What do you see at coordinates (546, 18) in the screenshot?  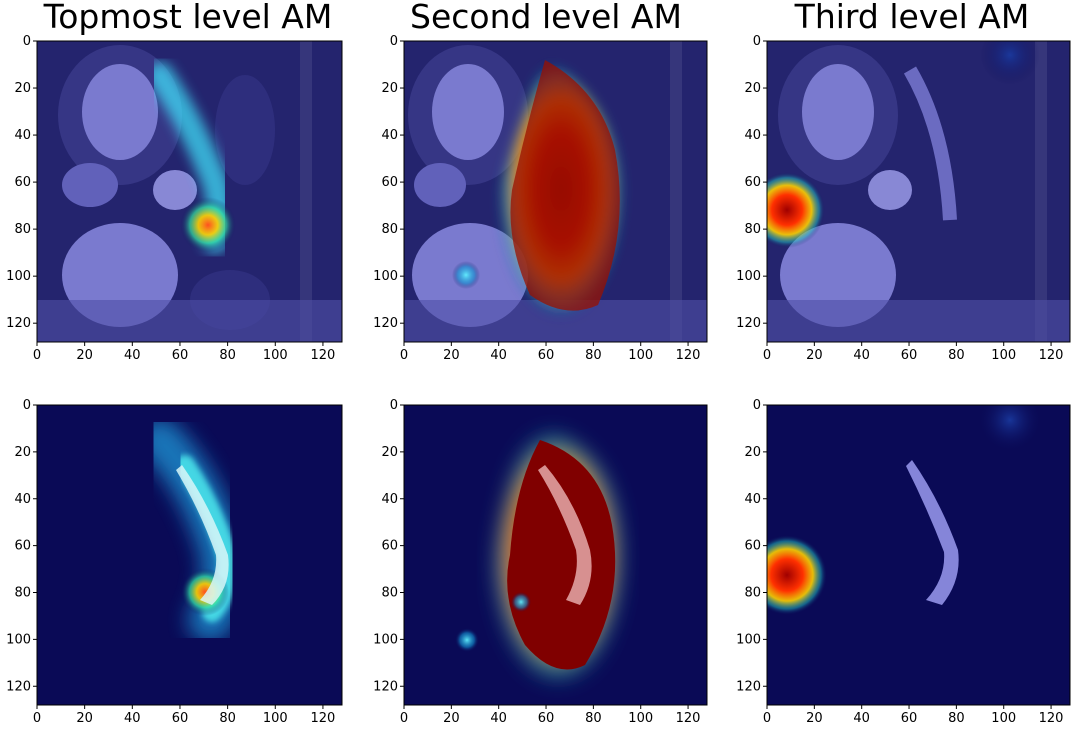 I see `title-second-level: Second level AM` at bounding box center [546, 18].